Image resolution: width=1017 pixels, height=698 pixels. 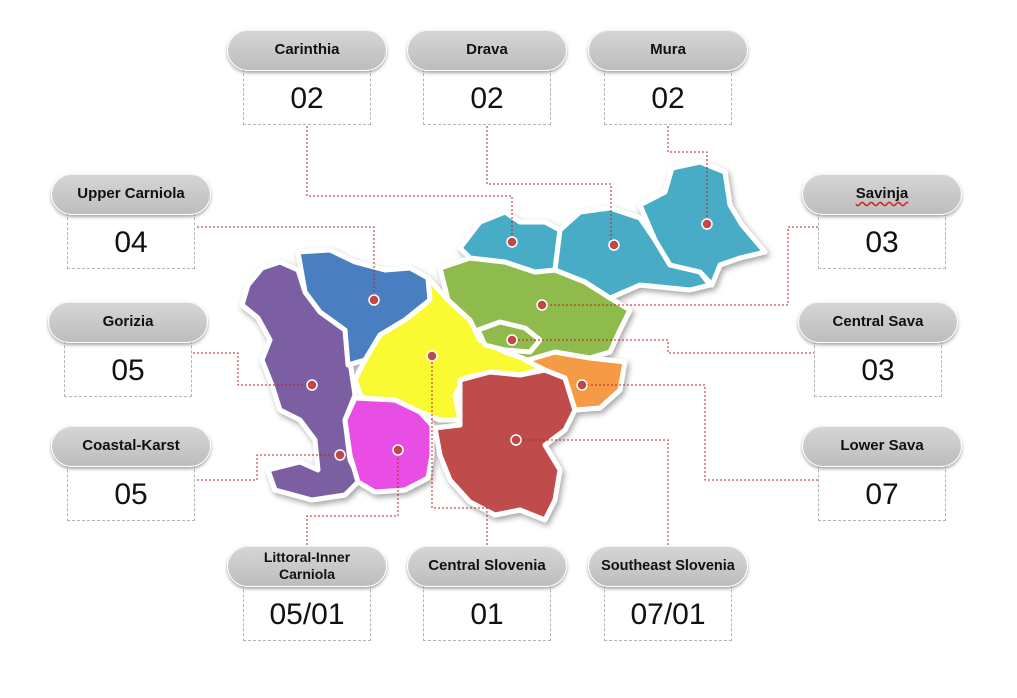 What do you see at coordinates (487, 50) in the screenshot?
I see `label-drava: Drava` at bounding box center [487, 50].